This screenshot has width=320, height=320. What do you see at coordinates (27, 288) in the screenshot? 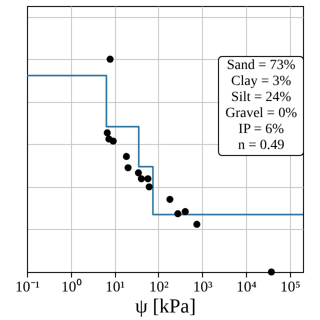
I see `x-tick-label: 10⁻¹` at bounding box center [27, 288].